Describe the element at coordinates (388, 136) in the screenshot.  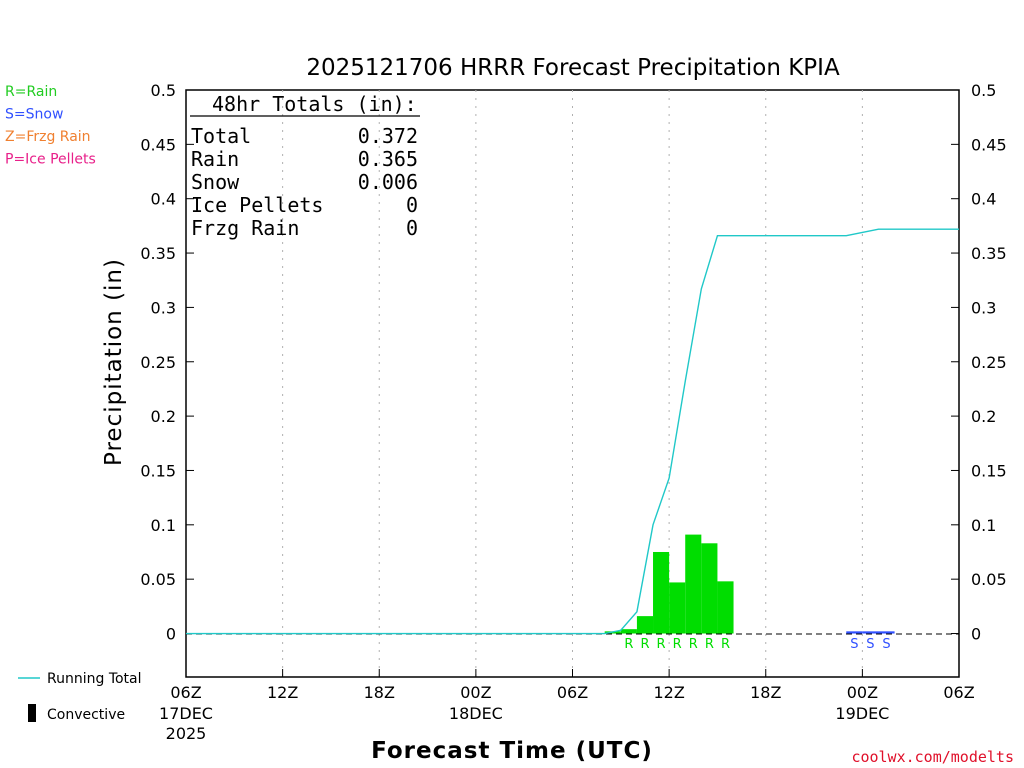
I see `totals-row-value: 0.372` at that location.